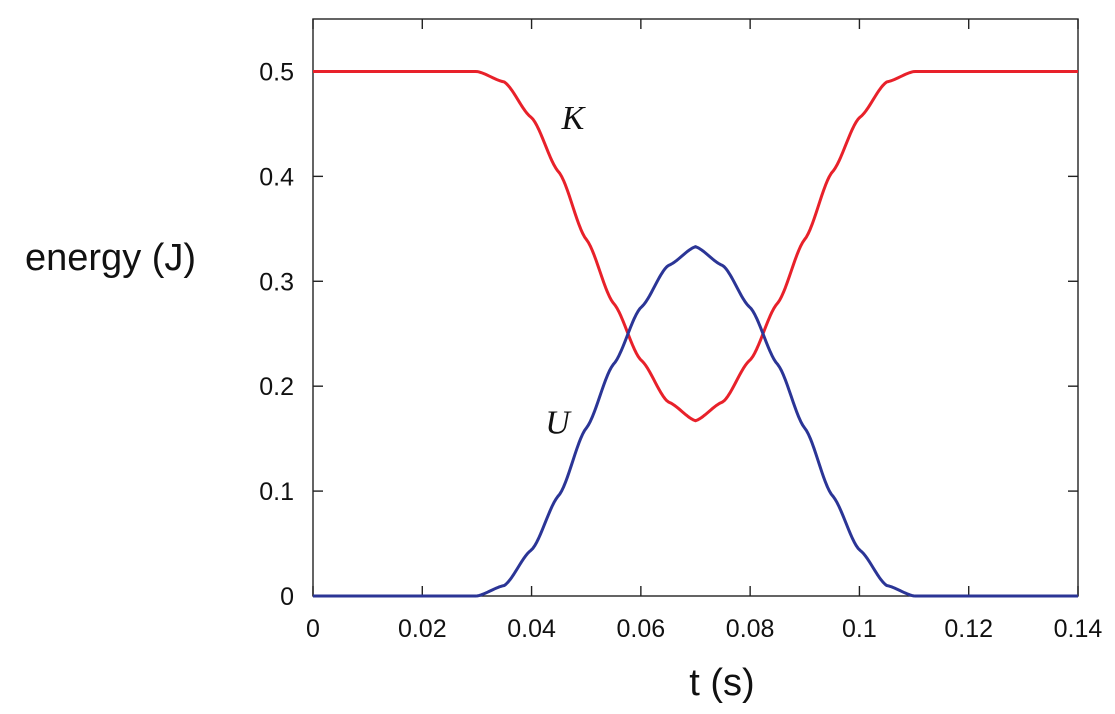  I want to click on x-axis-title: t (s), so click(721, 683).